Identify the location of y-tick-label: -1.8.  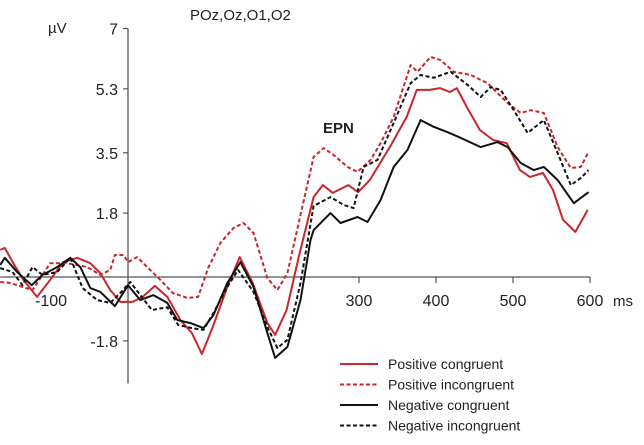
(104, 342).